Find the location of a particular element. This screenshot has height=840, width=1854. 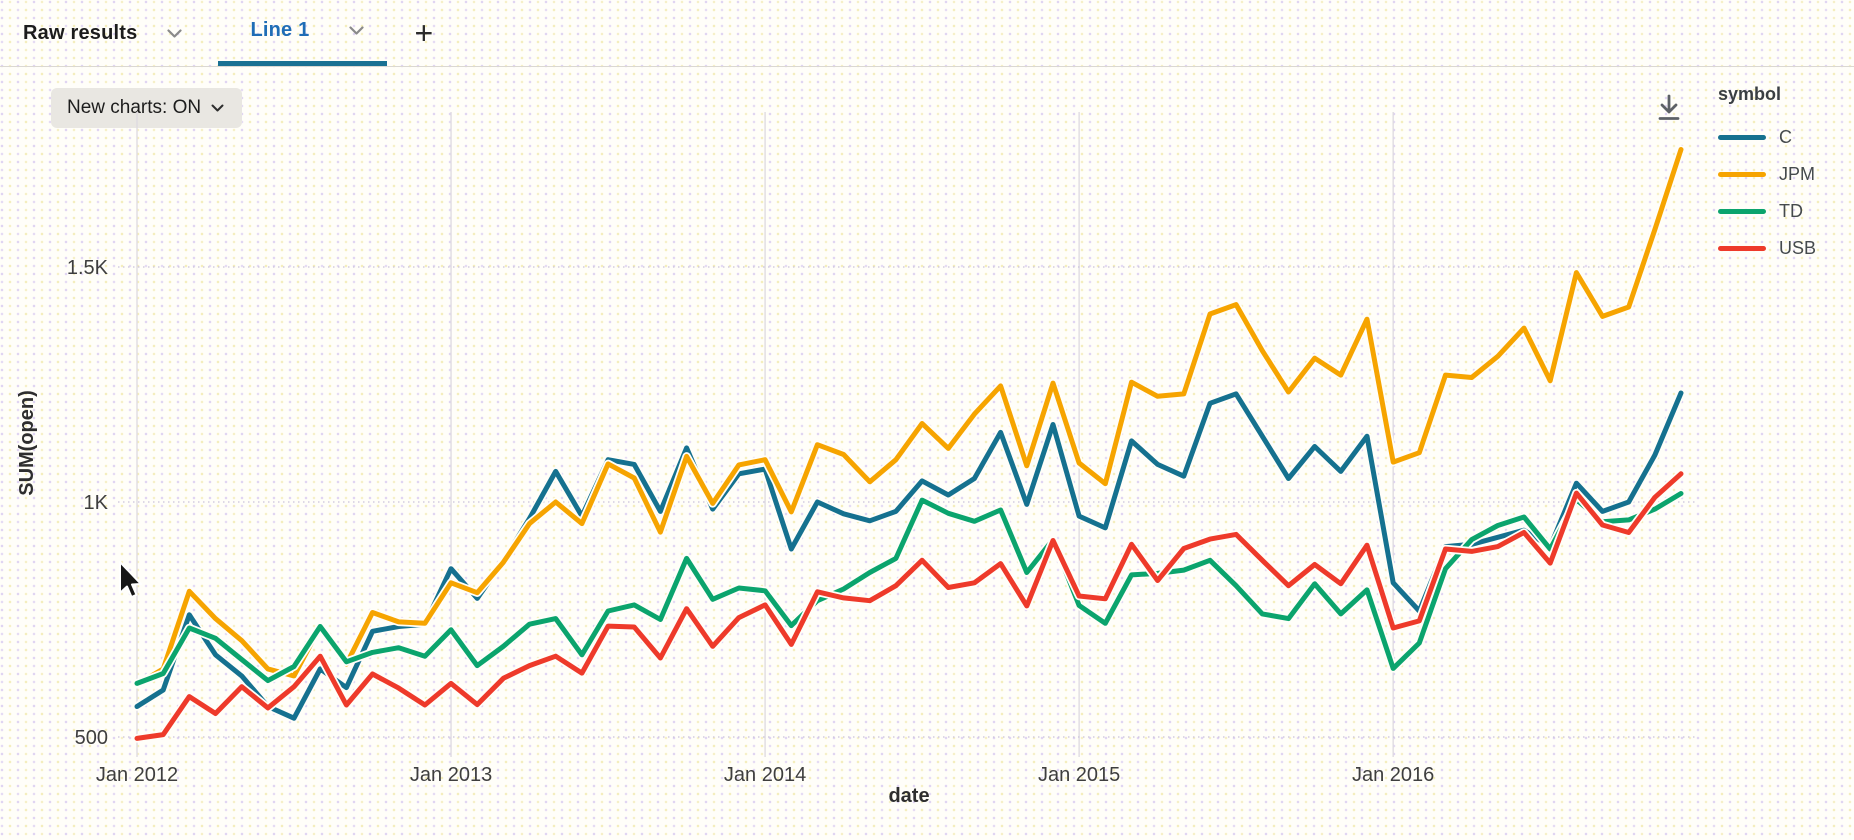

tab-raw-results-label: Raw results is located at coordinates (80, 32).